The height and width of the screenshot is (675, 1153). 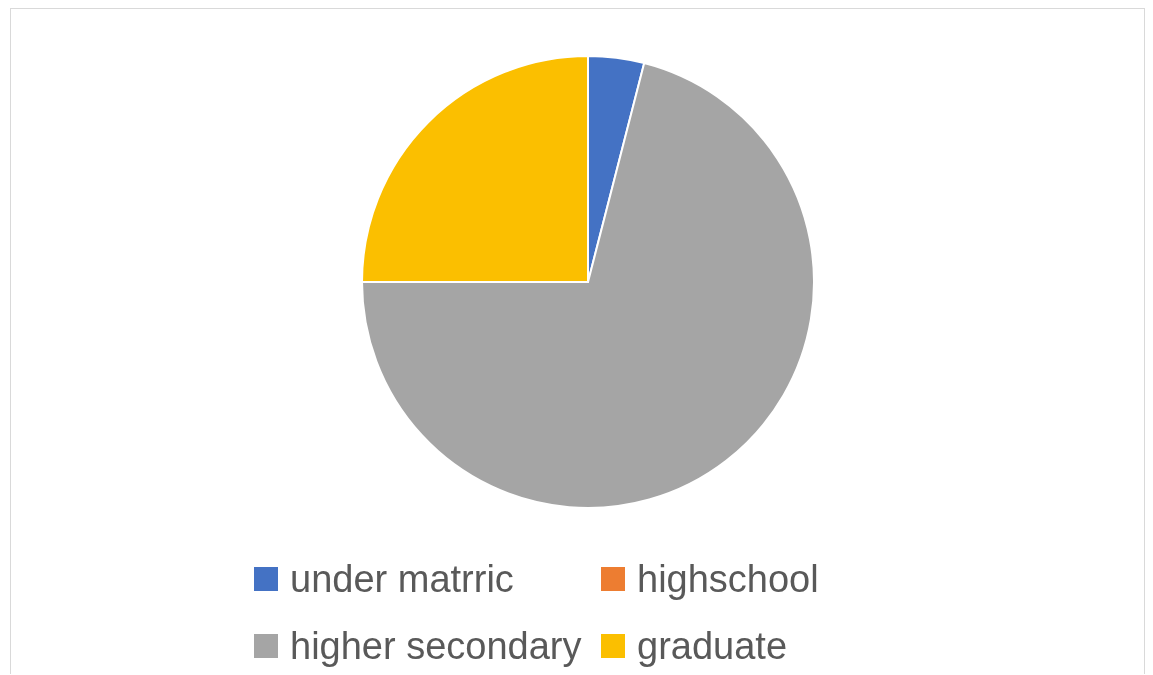 I want to click on legend-label: higher secondary, so click(x=436, y=646).